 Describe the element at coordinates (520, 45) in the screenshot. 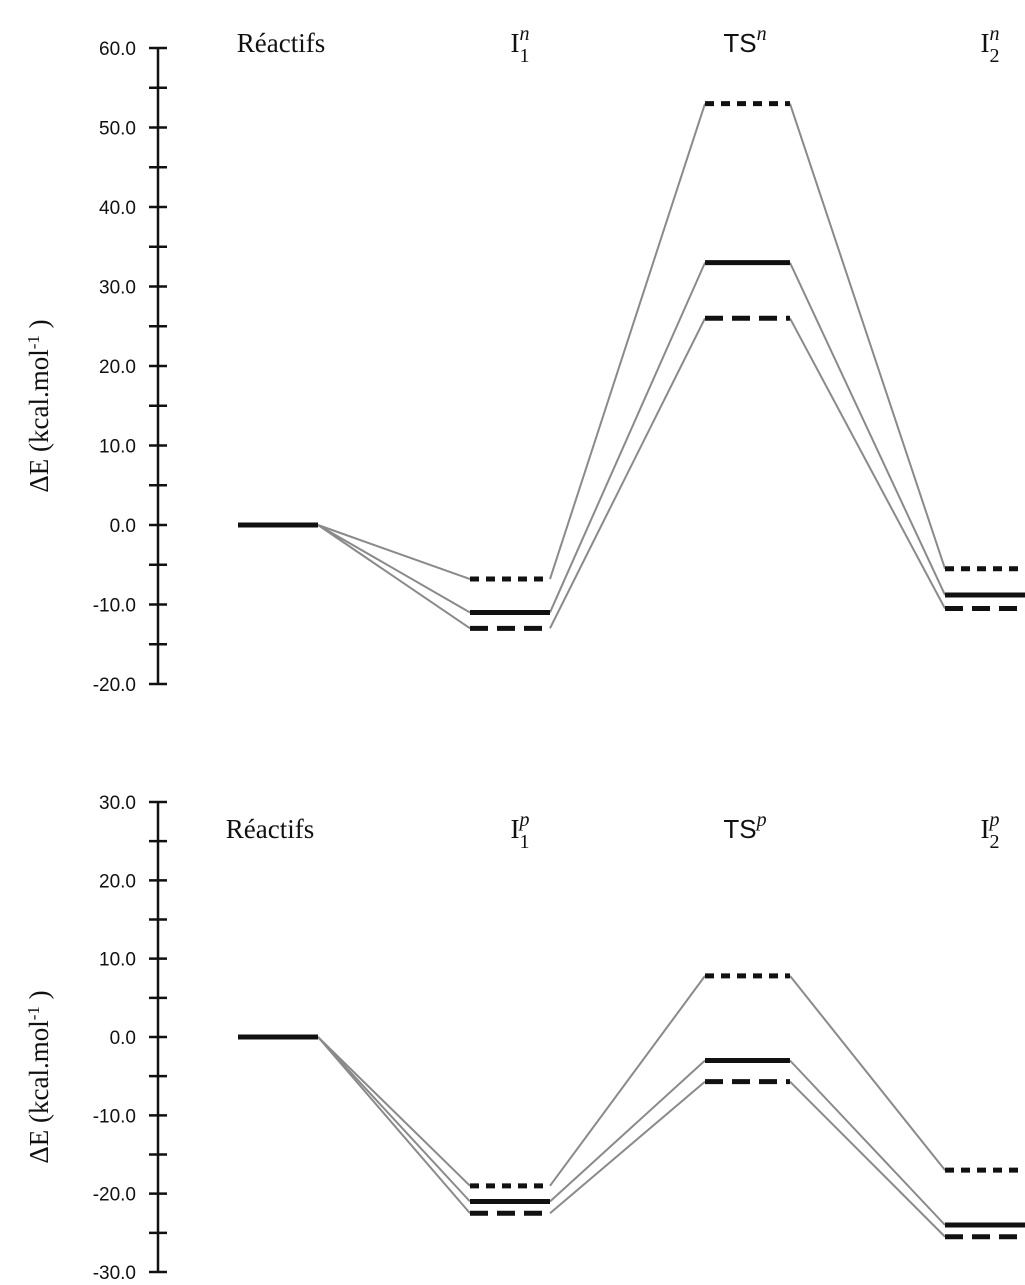

I see `stage-label: In 1` at that location.